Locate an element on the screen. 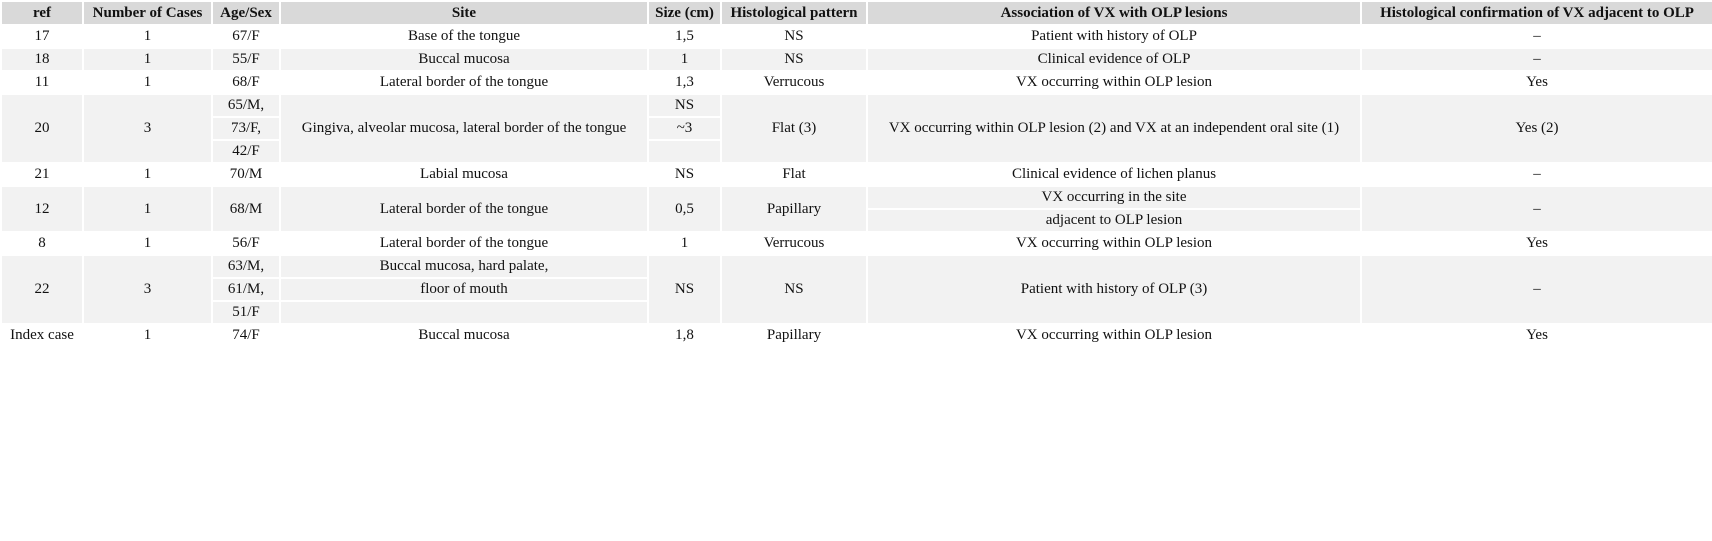  cell-line: 51/F is located at coordinates (246, 312).